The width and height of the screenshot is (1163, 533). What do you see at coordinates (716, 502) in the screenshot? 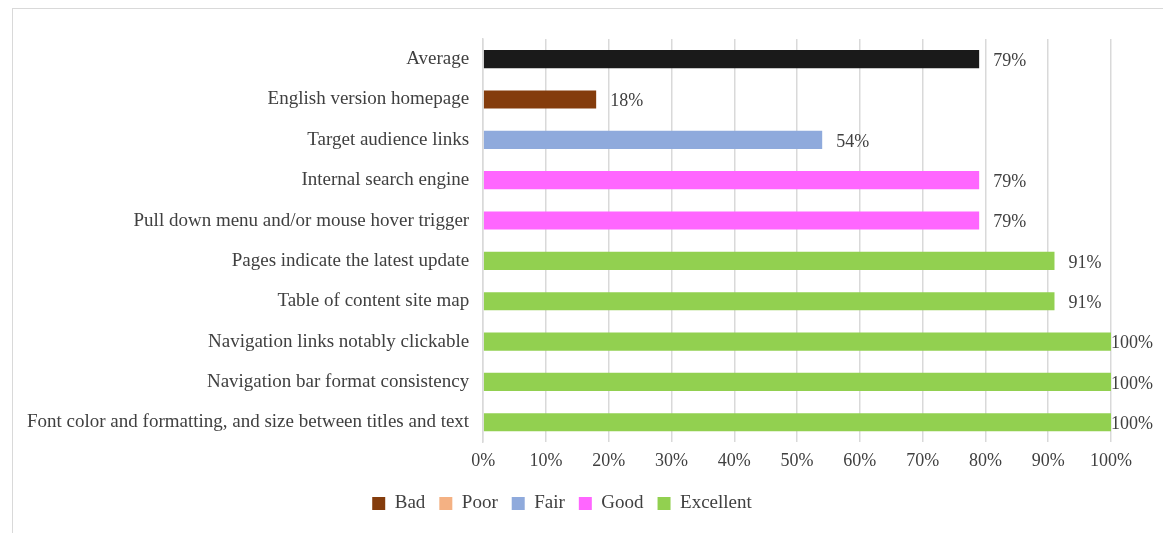
I see `legend-label: Excellent` at bounding box center [716, 502].